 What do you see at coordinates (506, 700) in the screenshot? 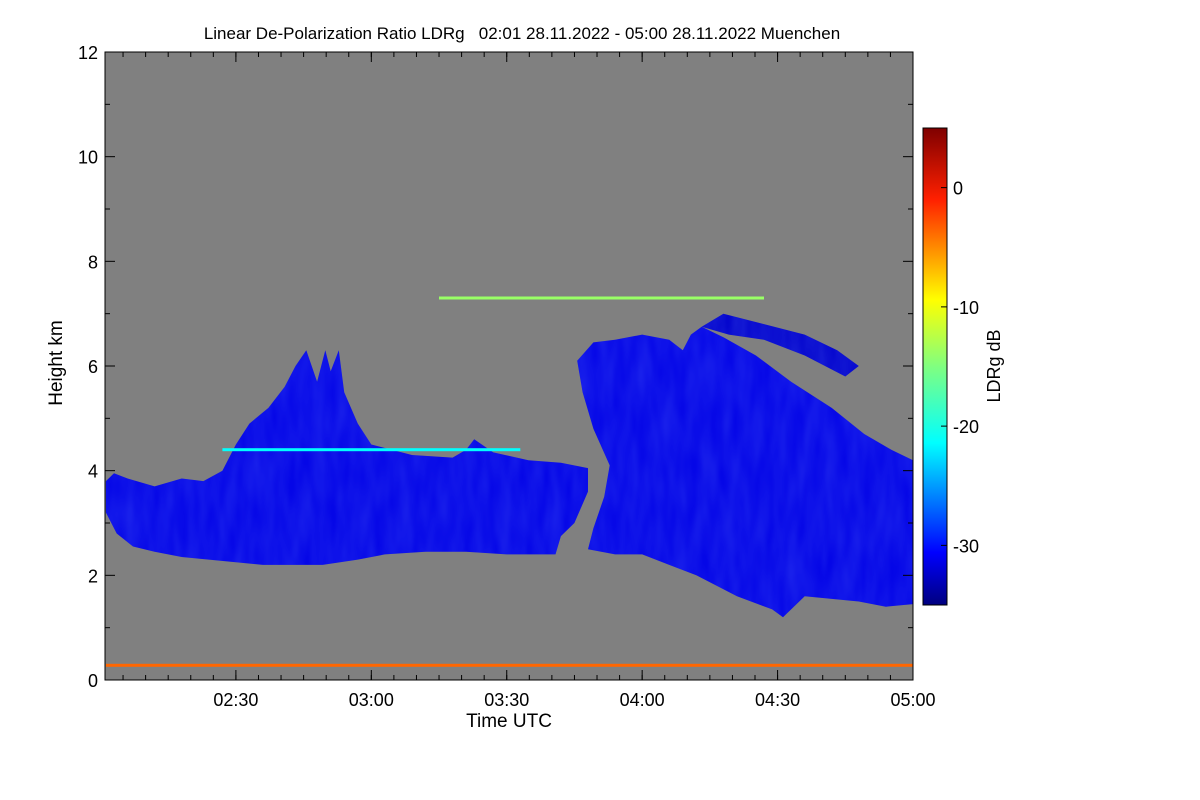
I see `x-tick-label: 03:30` at bounding box center [506, 700].